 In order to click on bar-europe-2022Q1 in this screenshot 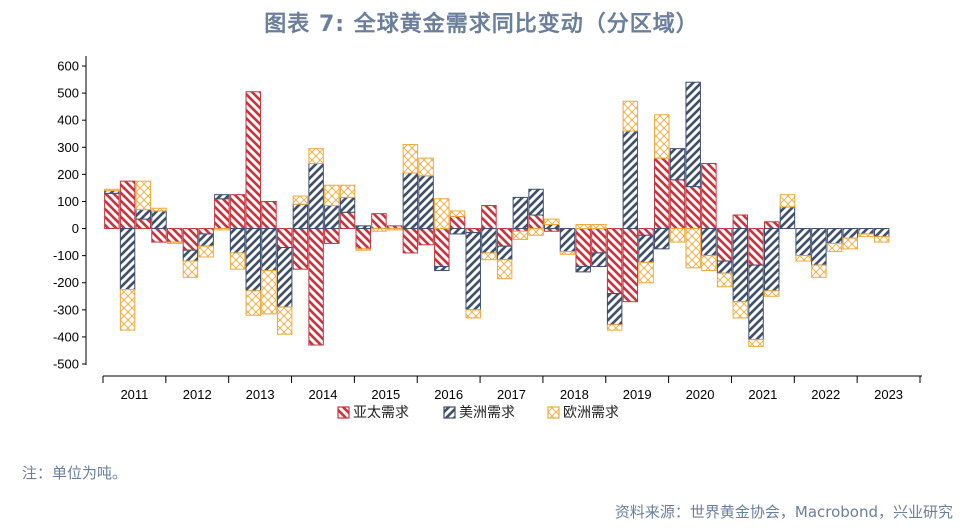, I will do `click(803, 258)`.